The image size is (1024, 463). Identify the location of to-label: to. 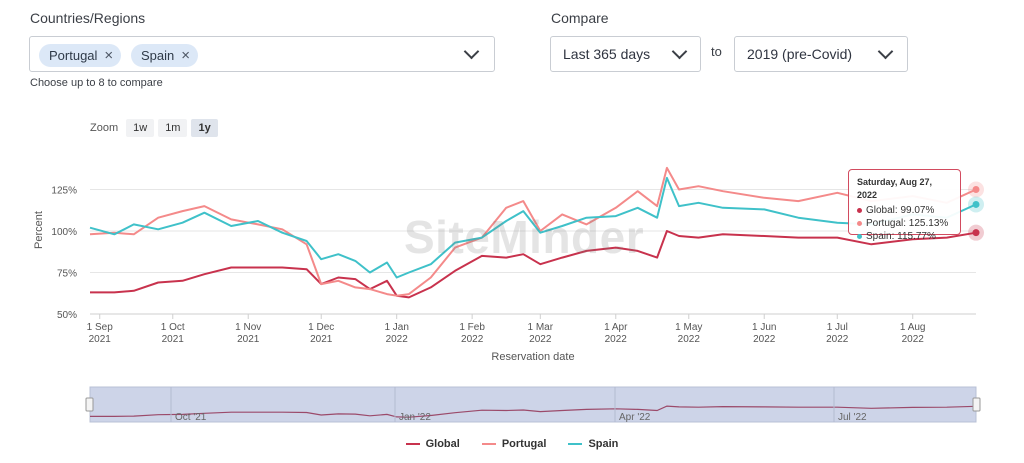
(716, 51).